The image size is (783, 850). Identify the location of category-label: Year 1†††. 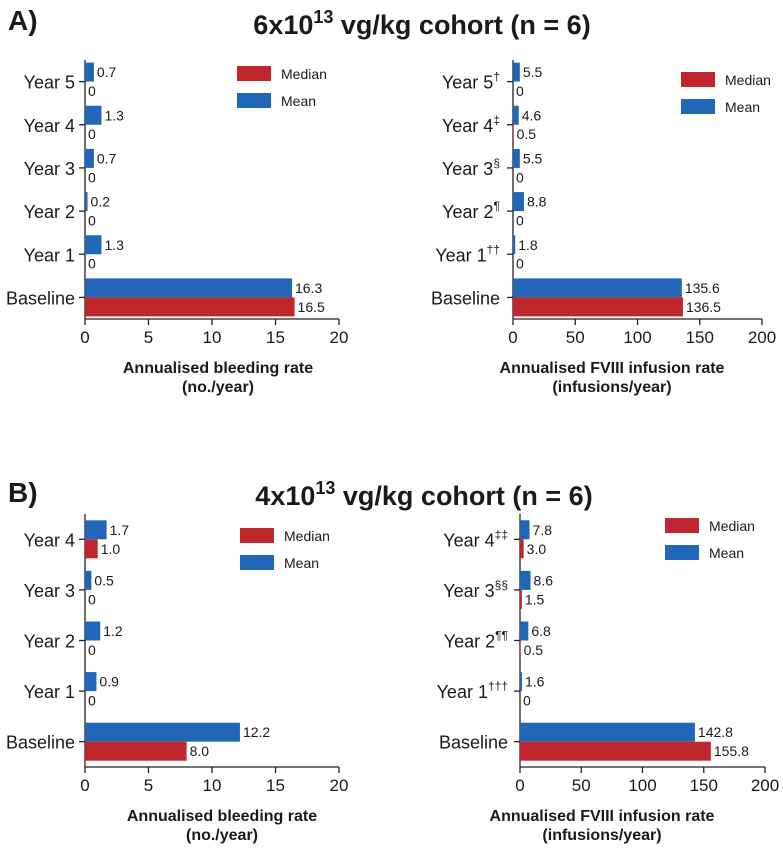
(472, 690).